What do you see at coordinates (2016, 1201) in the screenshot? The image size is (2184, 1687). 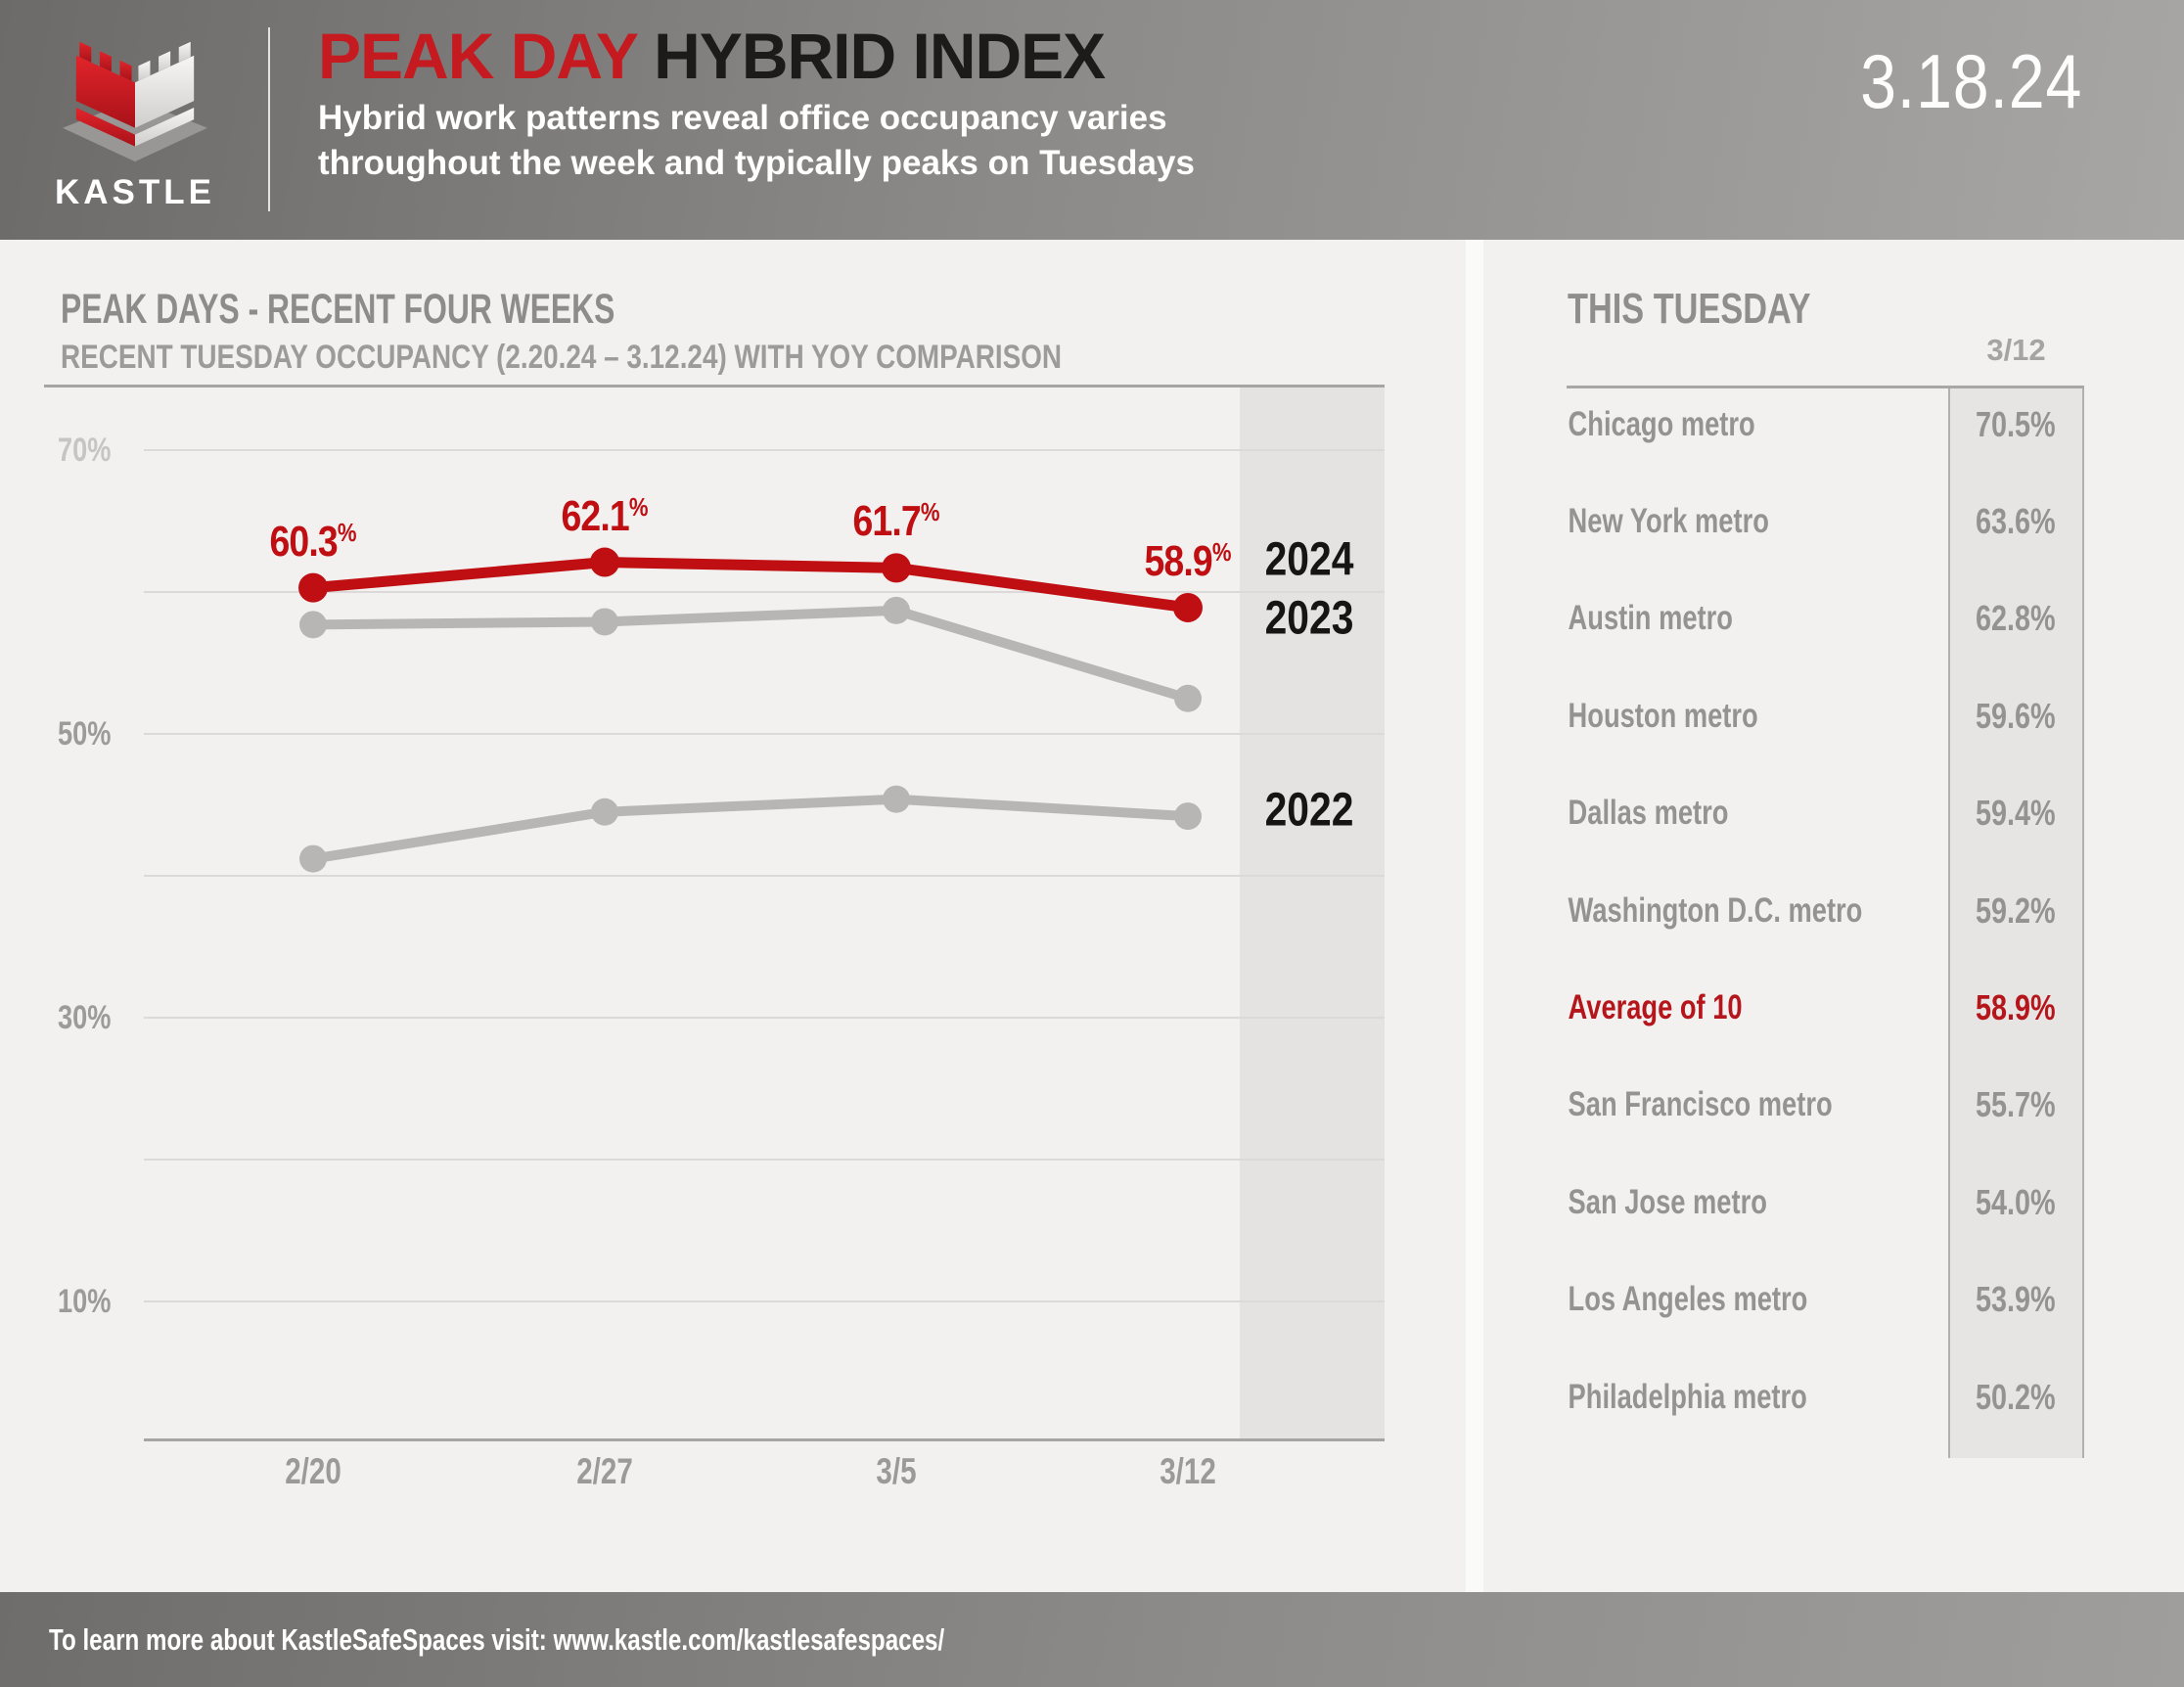 I see `metro-value: 54.0%` at bounding box center [2016, 1201].